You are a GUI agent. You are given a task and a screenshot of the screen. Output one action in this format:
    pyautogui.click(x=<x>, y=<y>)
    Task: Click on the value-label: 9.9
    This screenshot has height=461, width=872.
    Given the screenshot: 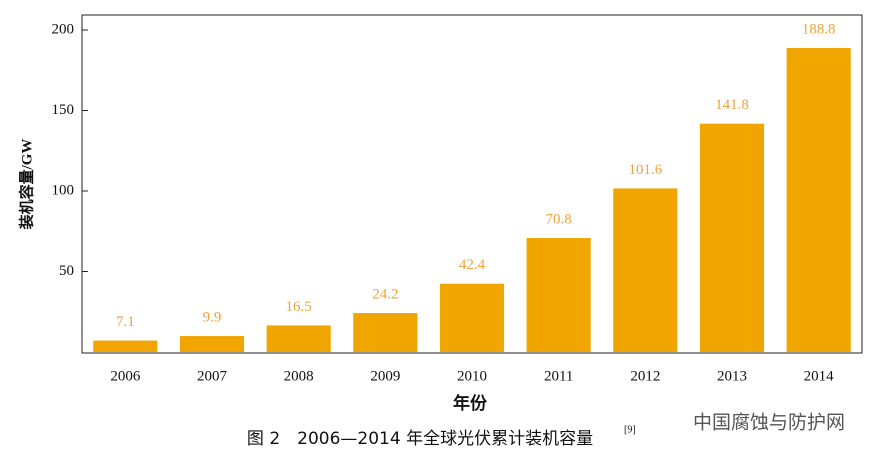 What is the action you would take?
    pyautogui.click(x=212, y=317)
    